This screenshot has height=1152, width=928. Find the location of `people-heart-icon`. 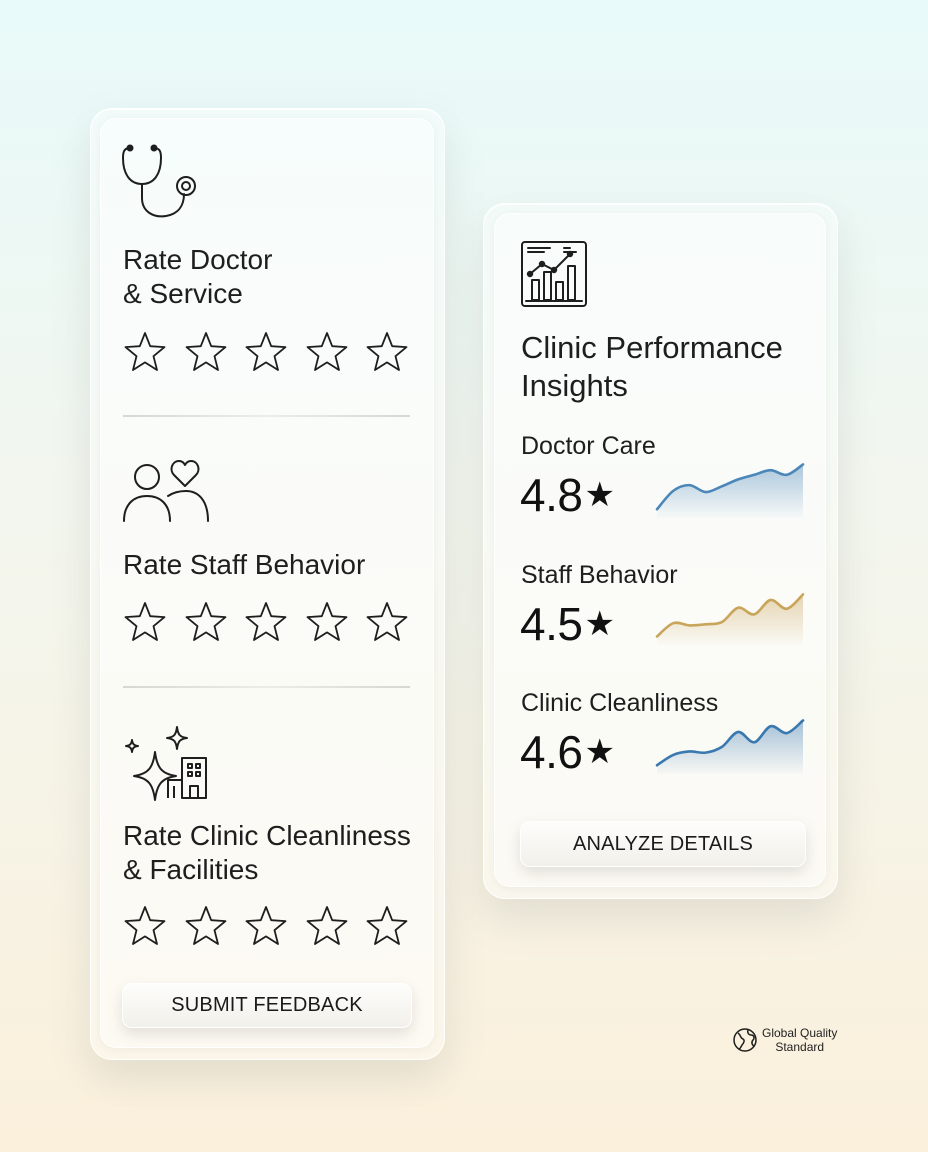

people-heart-icon is located at coordinates (166, 491).